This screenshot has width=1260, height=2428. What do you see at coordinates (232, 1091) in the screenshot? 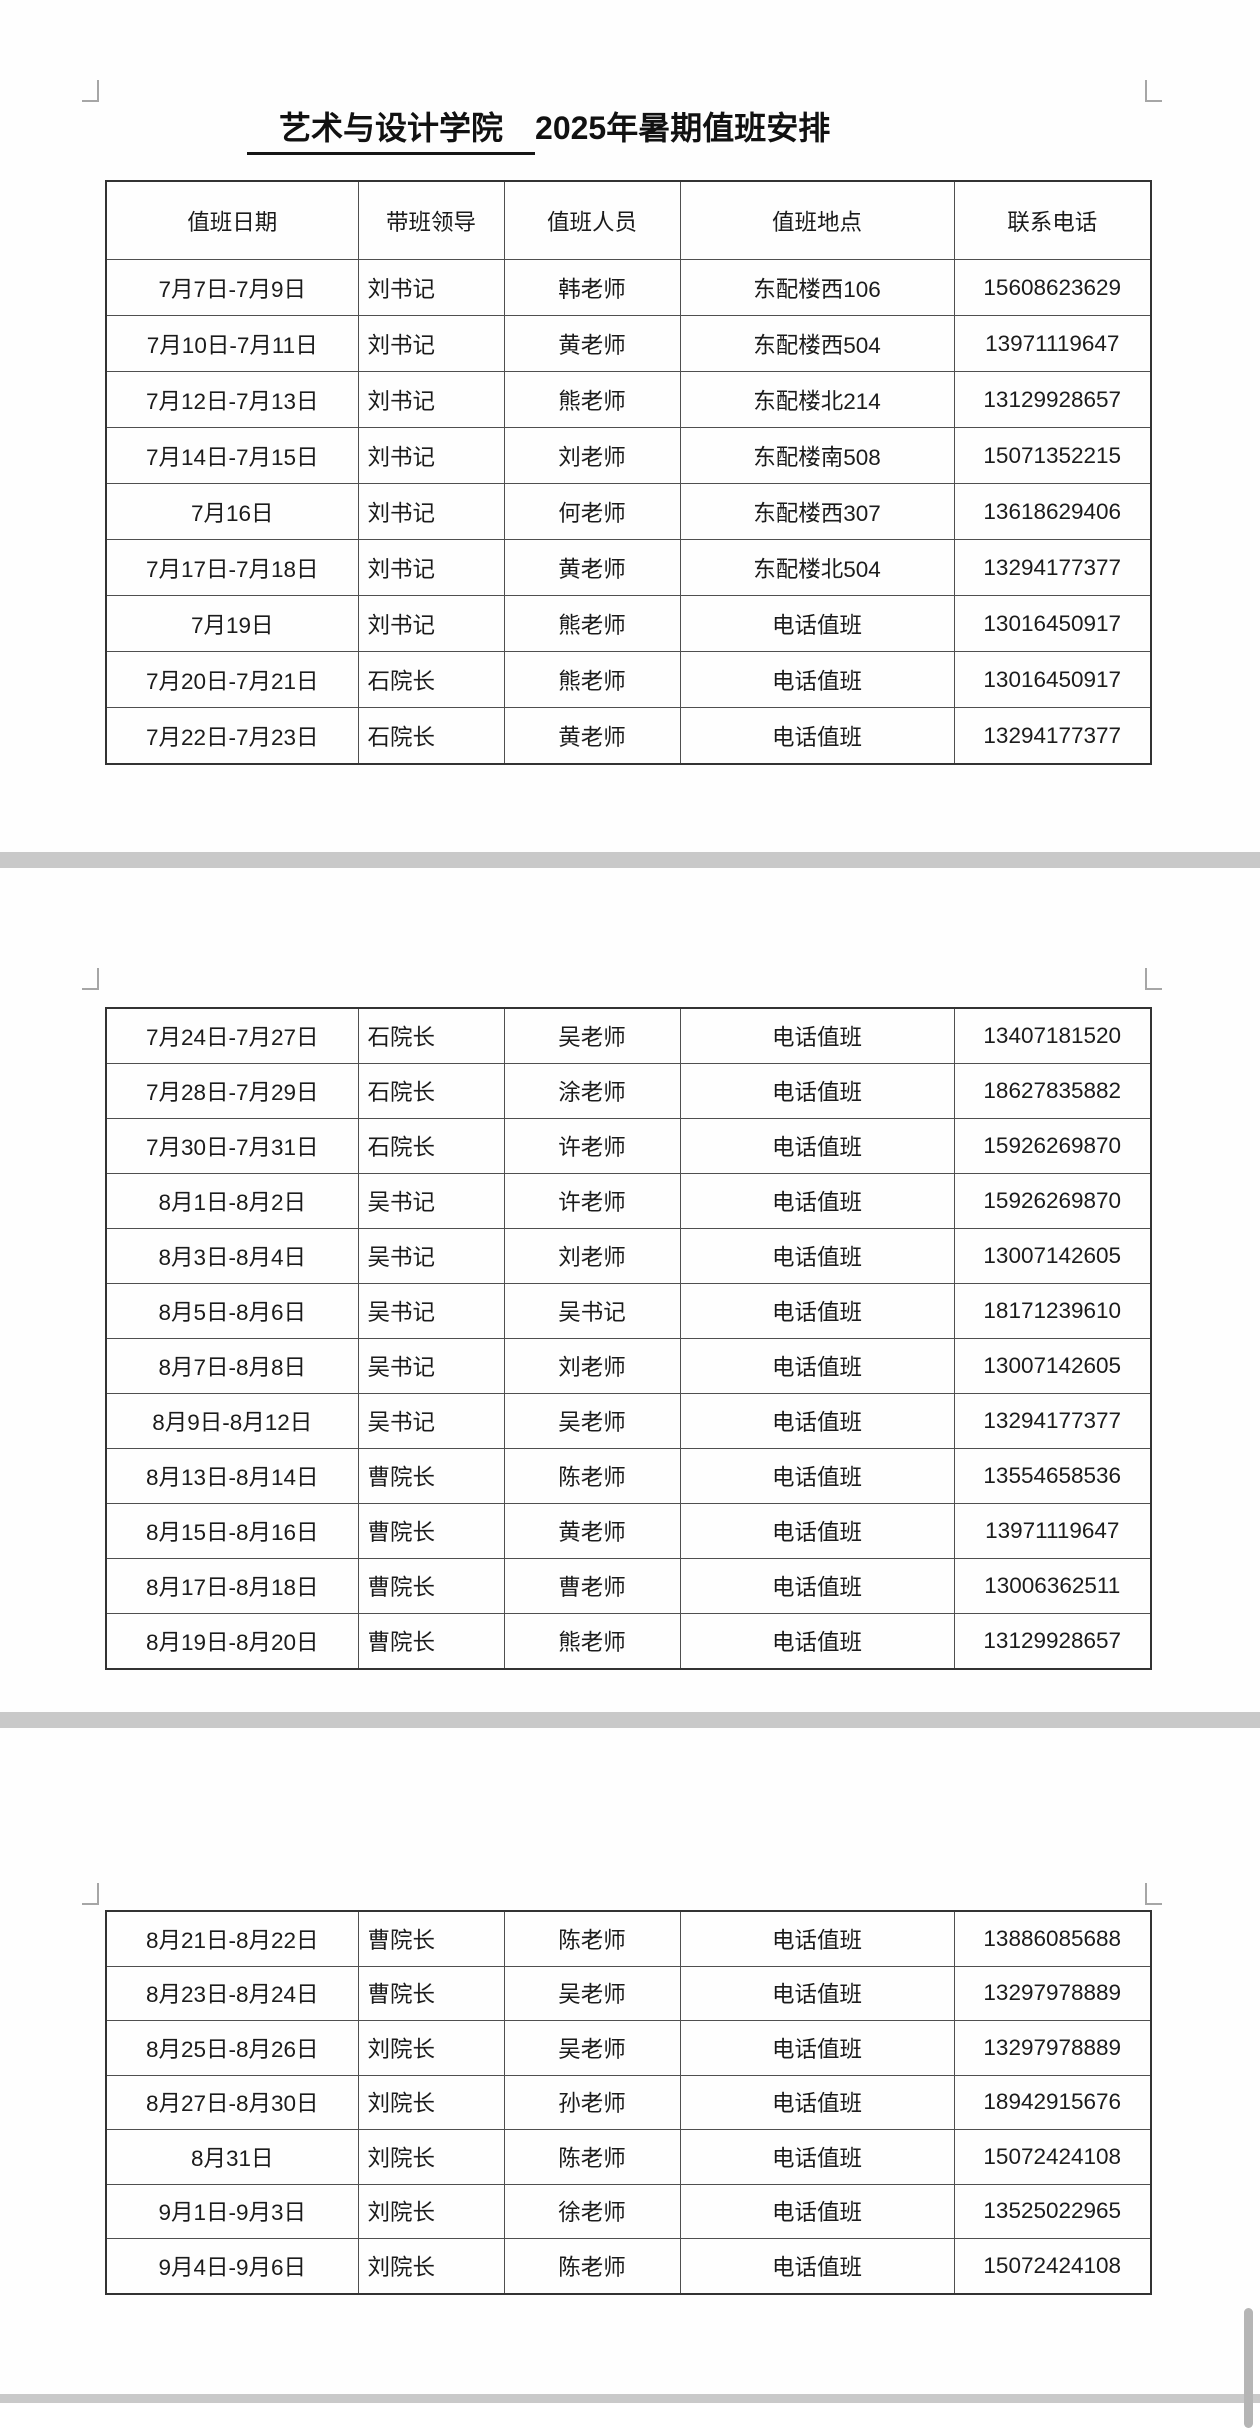
I see `cell-date: 7月28日-7月29日` at bounding box center [232, 1091].